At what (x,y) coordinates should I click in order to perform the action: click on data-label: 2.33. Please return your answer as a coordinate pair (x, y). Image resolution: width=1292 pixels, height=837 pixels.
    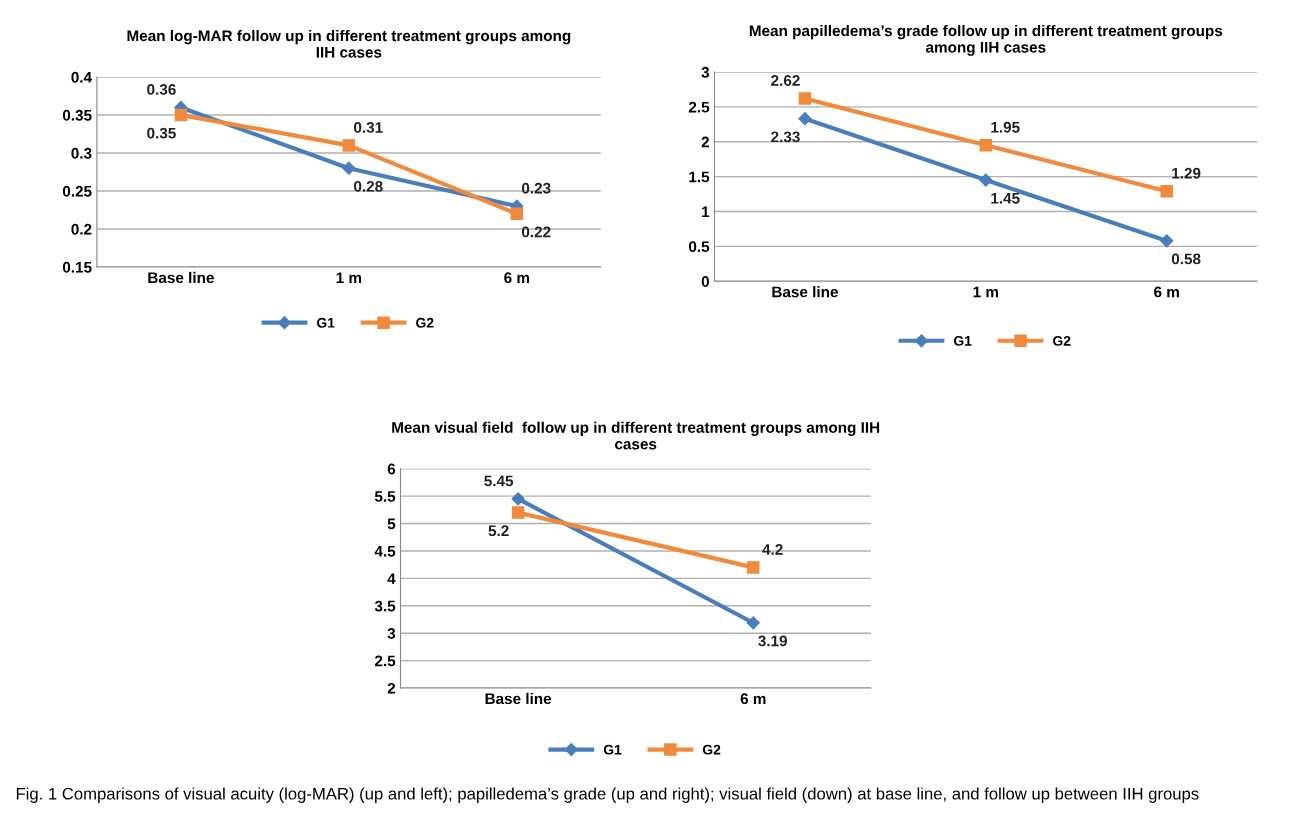
    Looking at the image, I should click on (785, 137).